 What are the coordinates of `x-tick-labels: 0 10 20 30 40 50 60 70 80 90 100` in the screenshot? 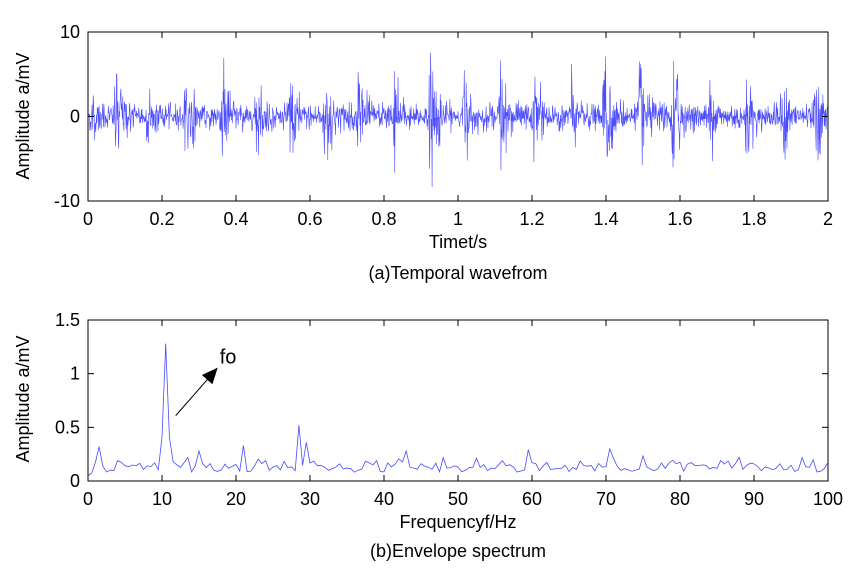 It's located at (463, 499).